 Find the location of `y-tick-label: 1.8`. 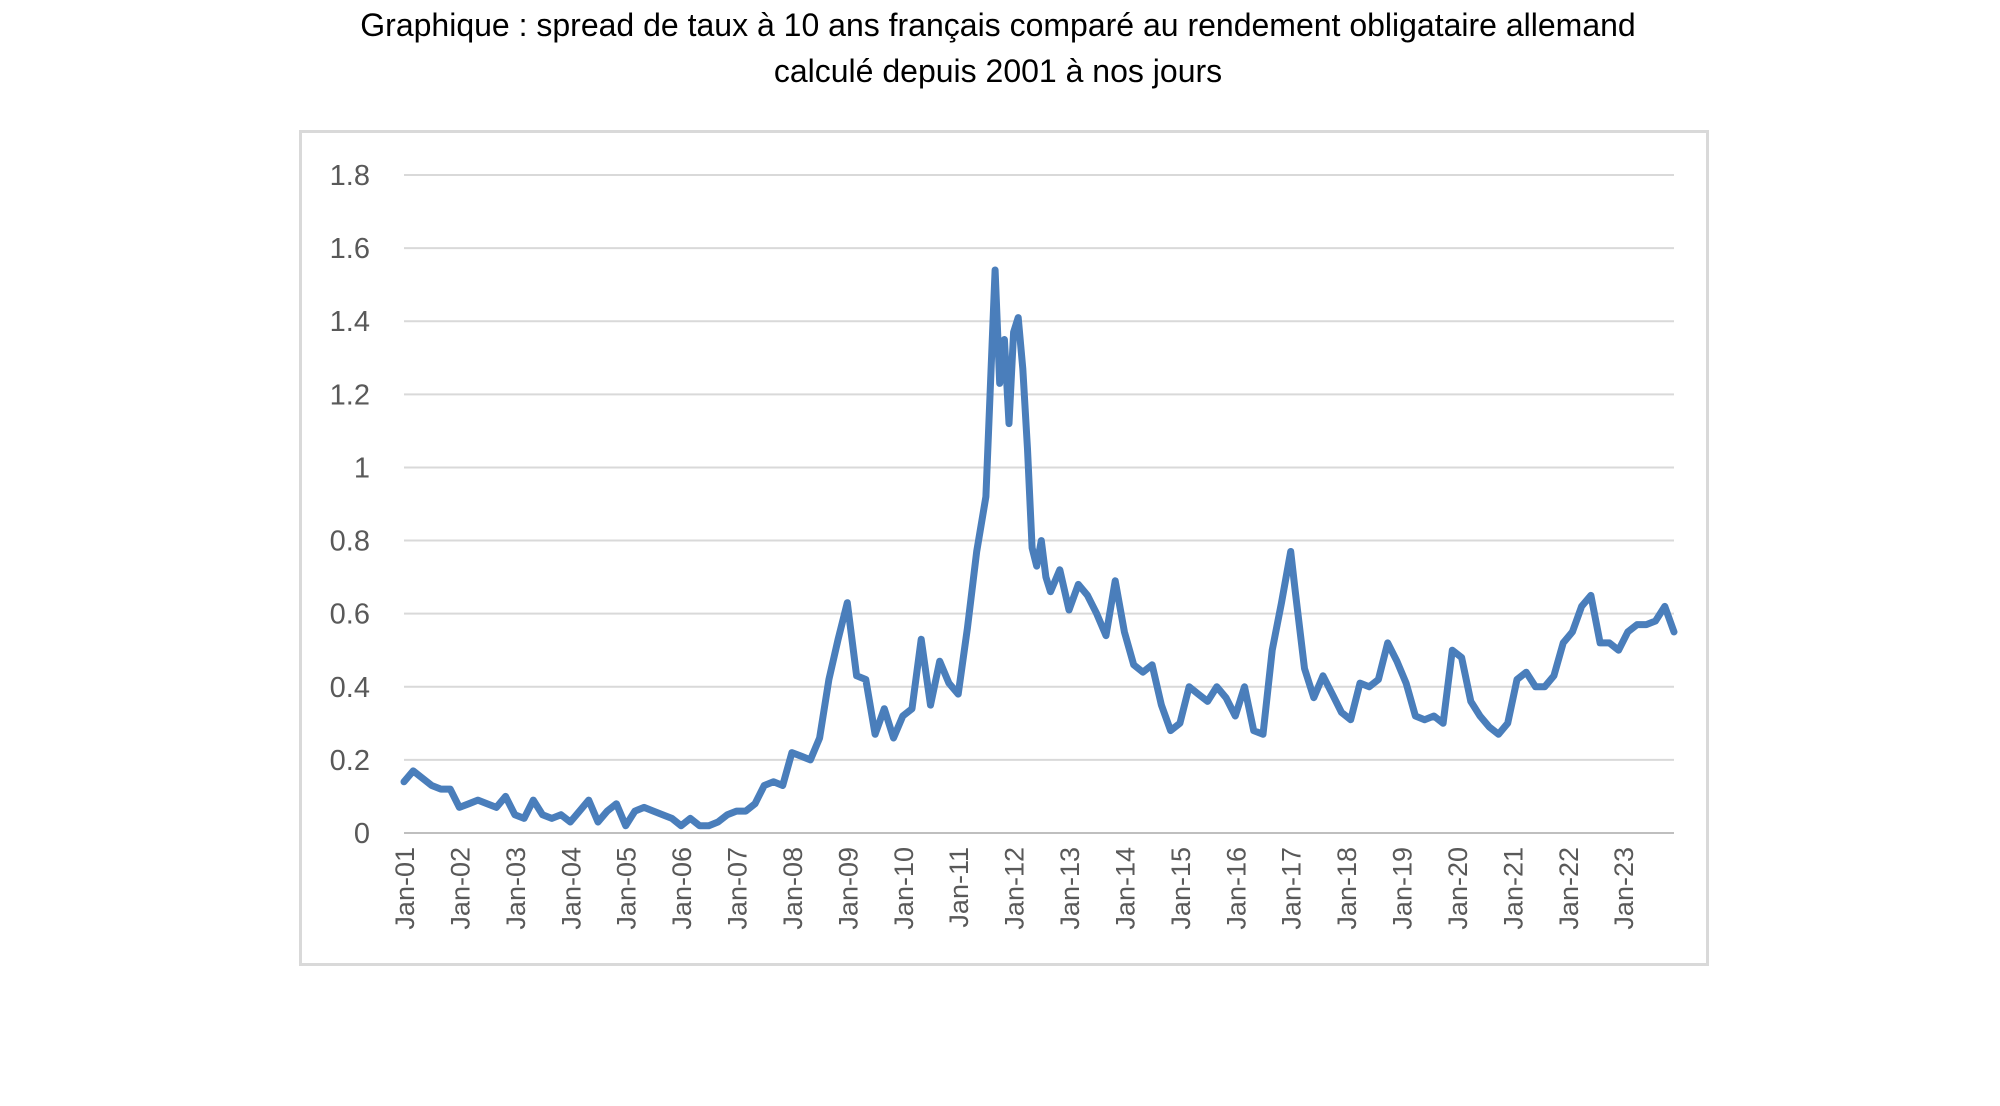

y-tick-label: 1.8 is located at coordinates (350, 176).